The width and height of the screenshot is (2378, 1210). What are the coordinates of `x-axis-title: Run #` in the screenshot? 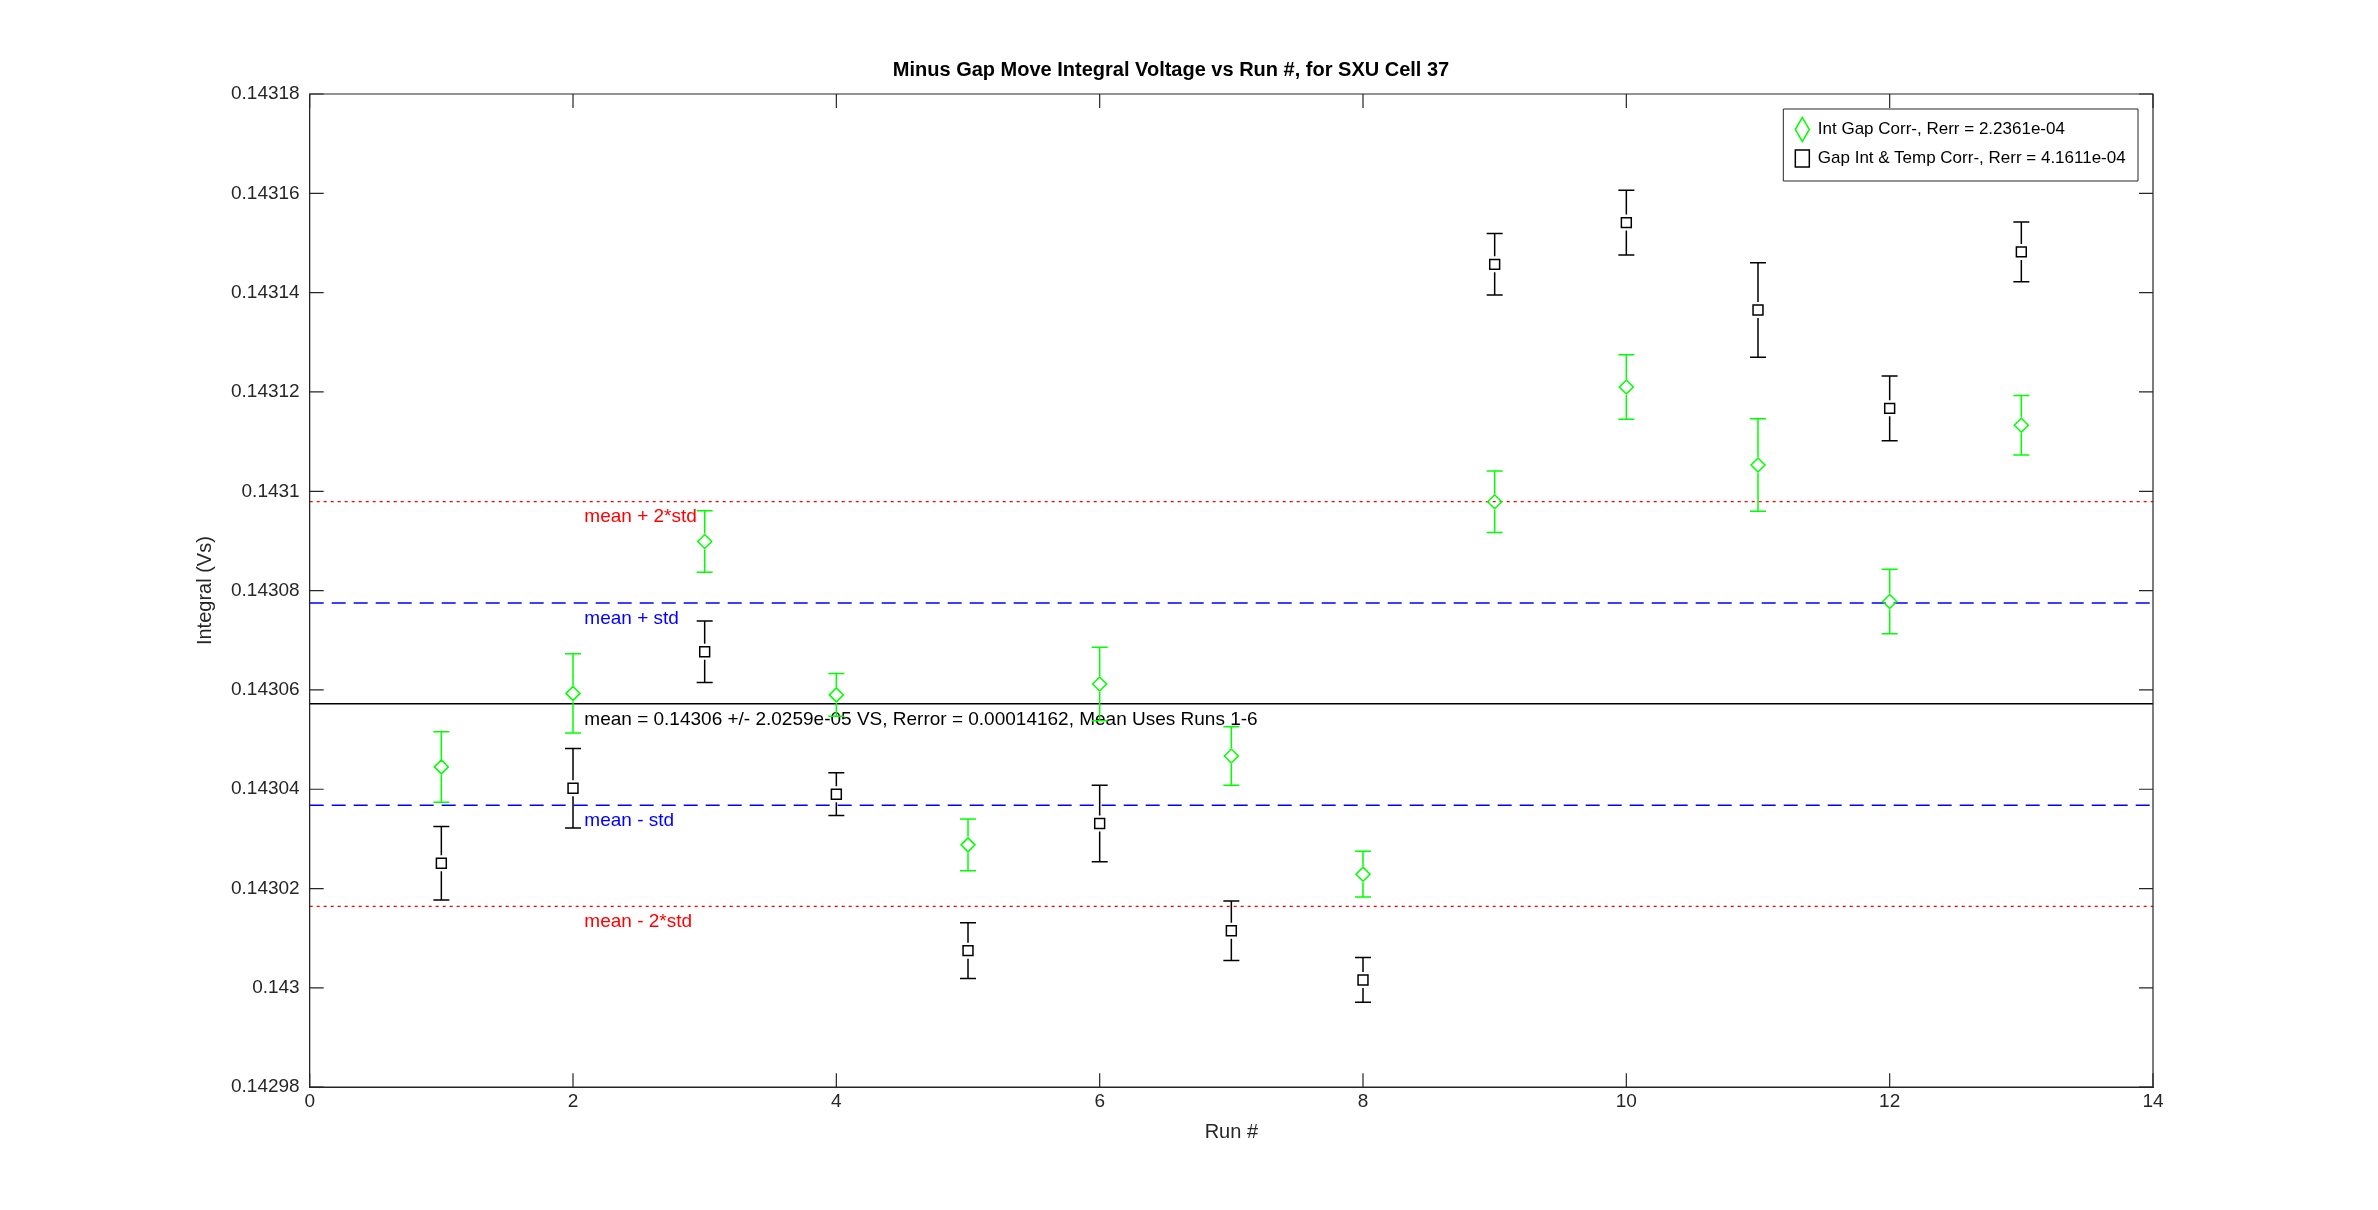 It's located at (1231, 1130).